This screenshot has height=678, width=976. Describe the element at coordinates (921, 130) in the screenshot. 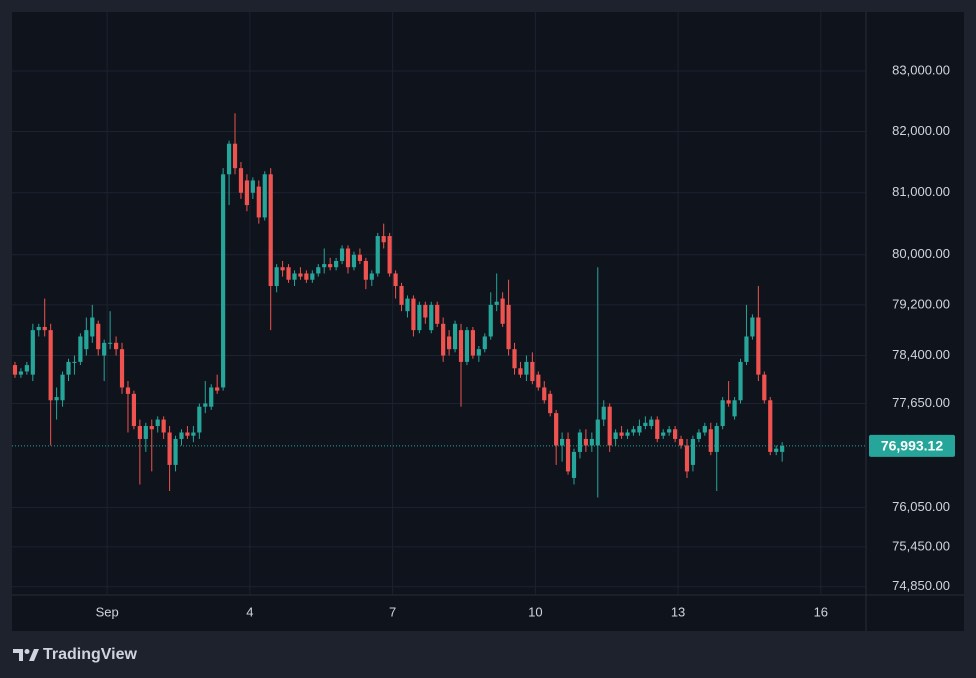

I see `y-tick-label: 82,000.00` at that location.